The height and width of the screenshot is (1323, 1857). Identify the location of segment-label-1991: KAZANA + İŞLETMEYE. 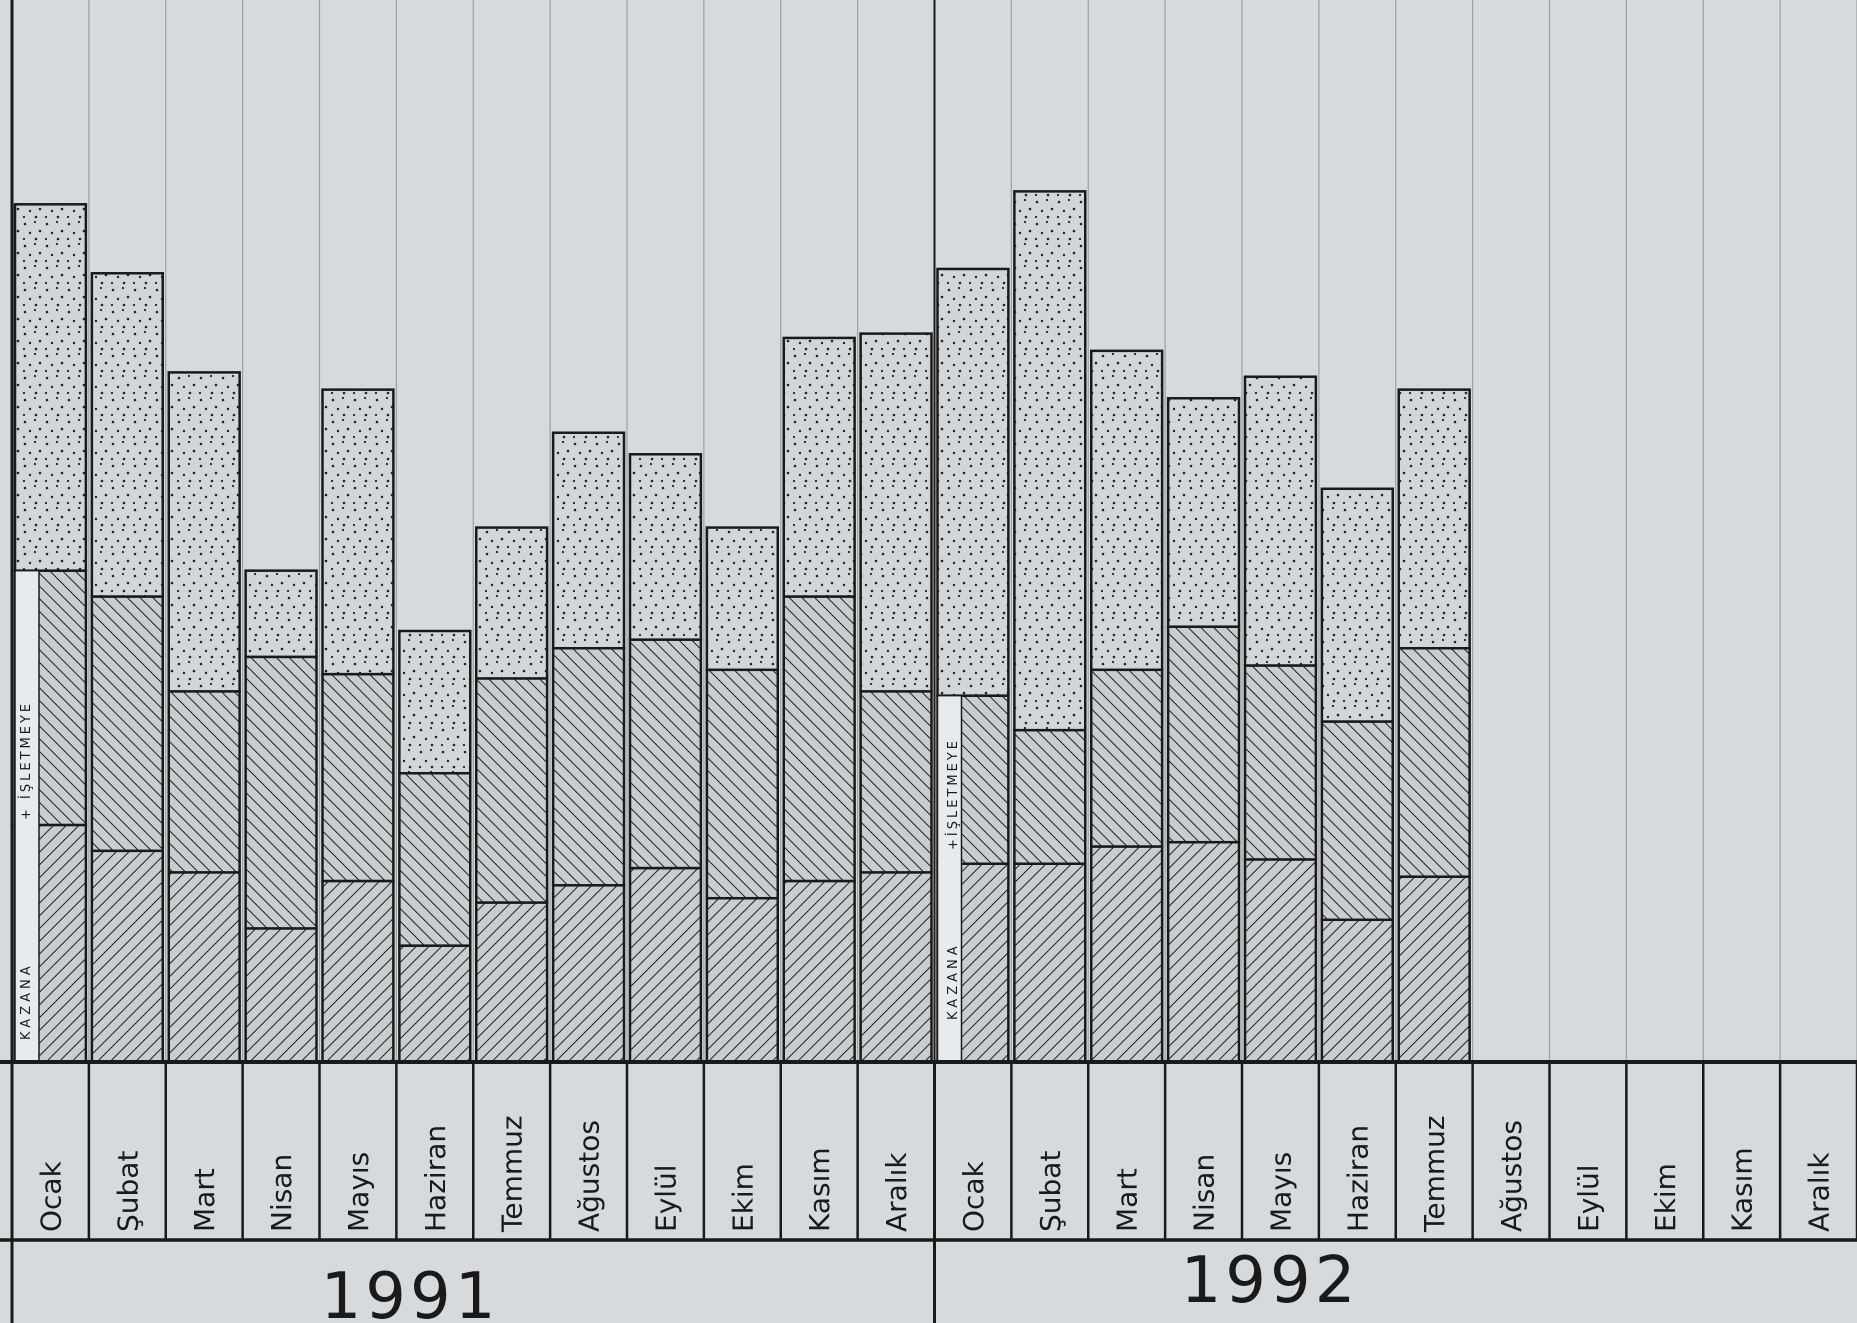
(26, 870).